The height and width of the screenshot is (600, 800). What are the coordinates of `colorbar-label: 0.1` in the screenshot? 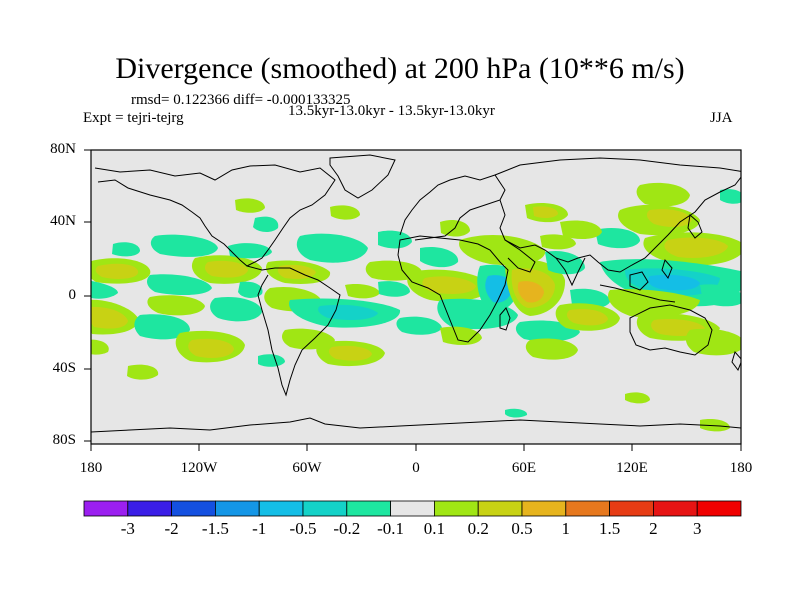 It's located at (434, 528).